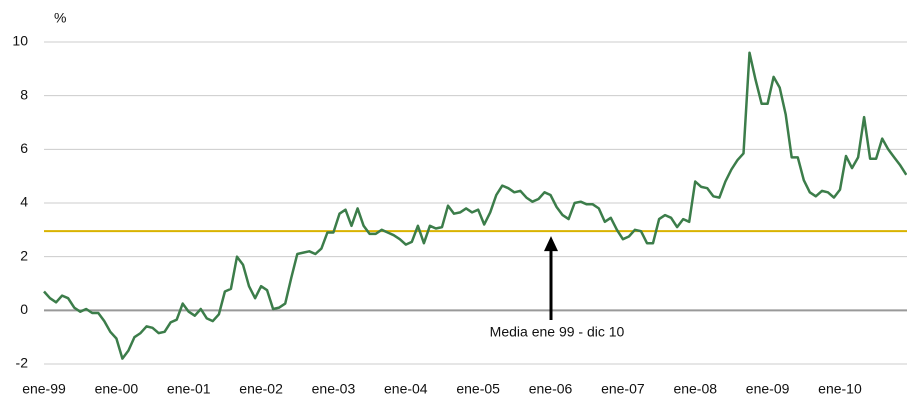 This screenshot has width=907, height=400. Describe the element at coordinates (24, 202) in the screenshot. I see `y-tick-label: 4` at that location.